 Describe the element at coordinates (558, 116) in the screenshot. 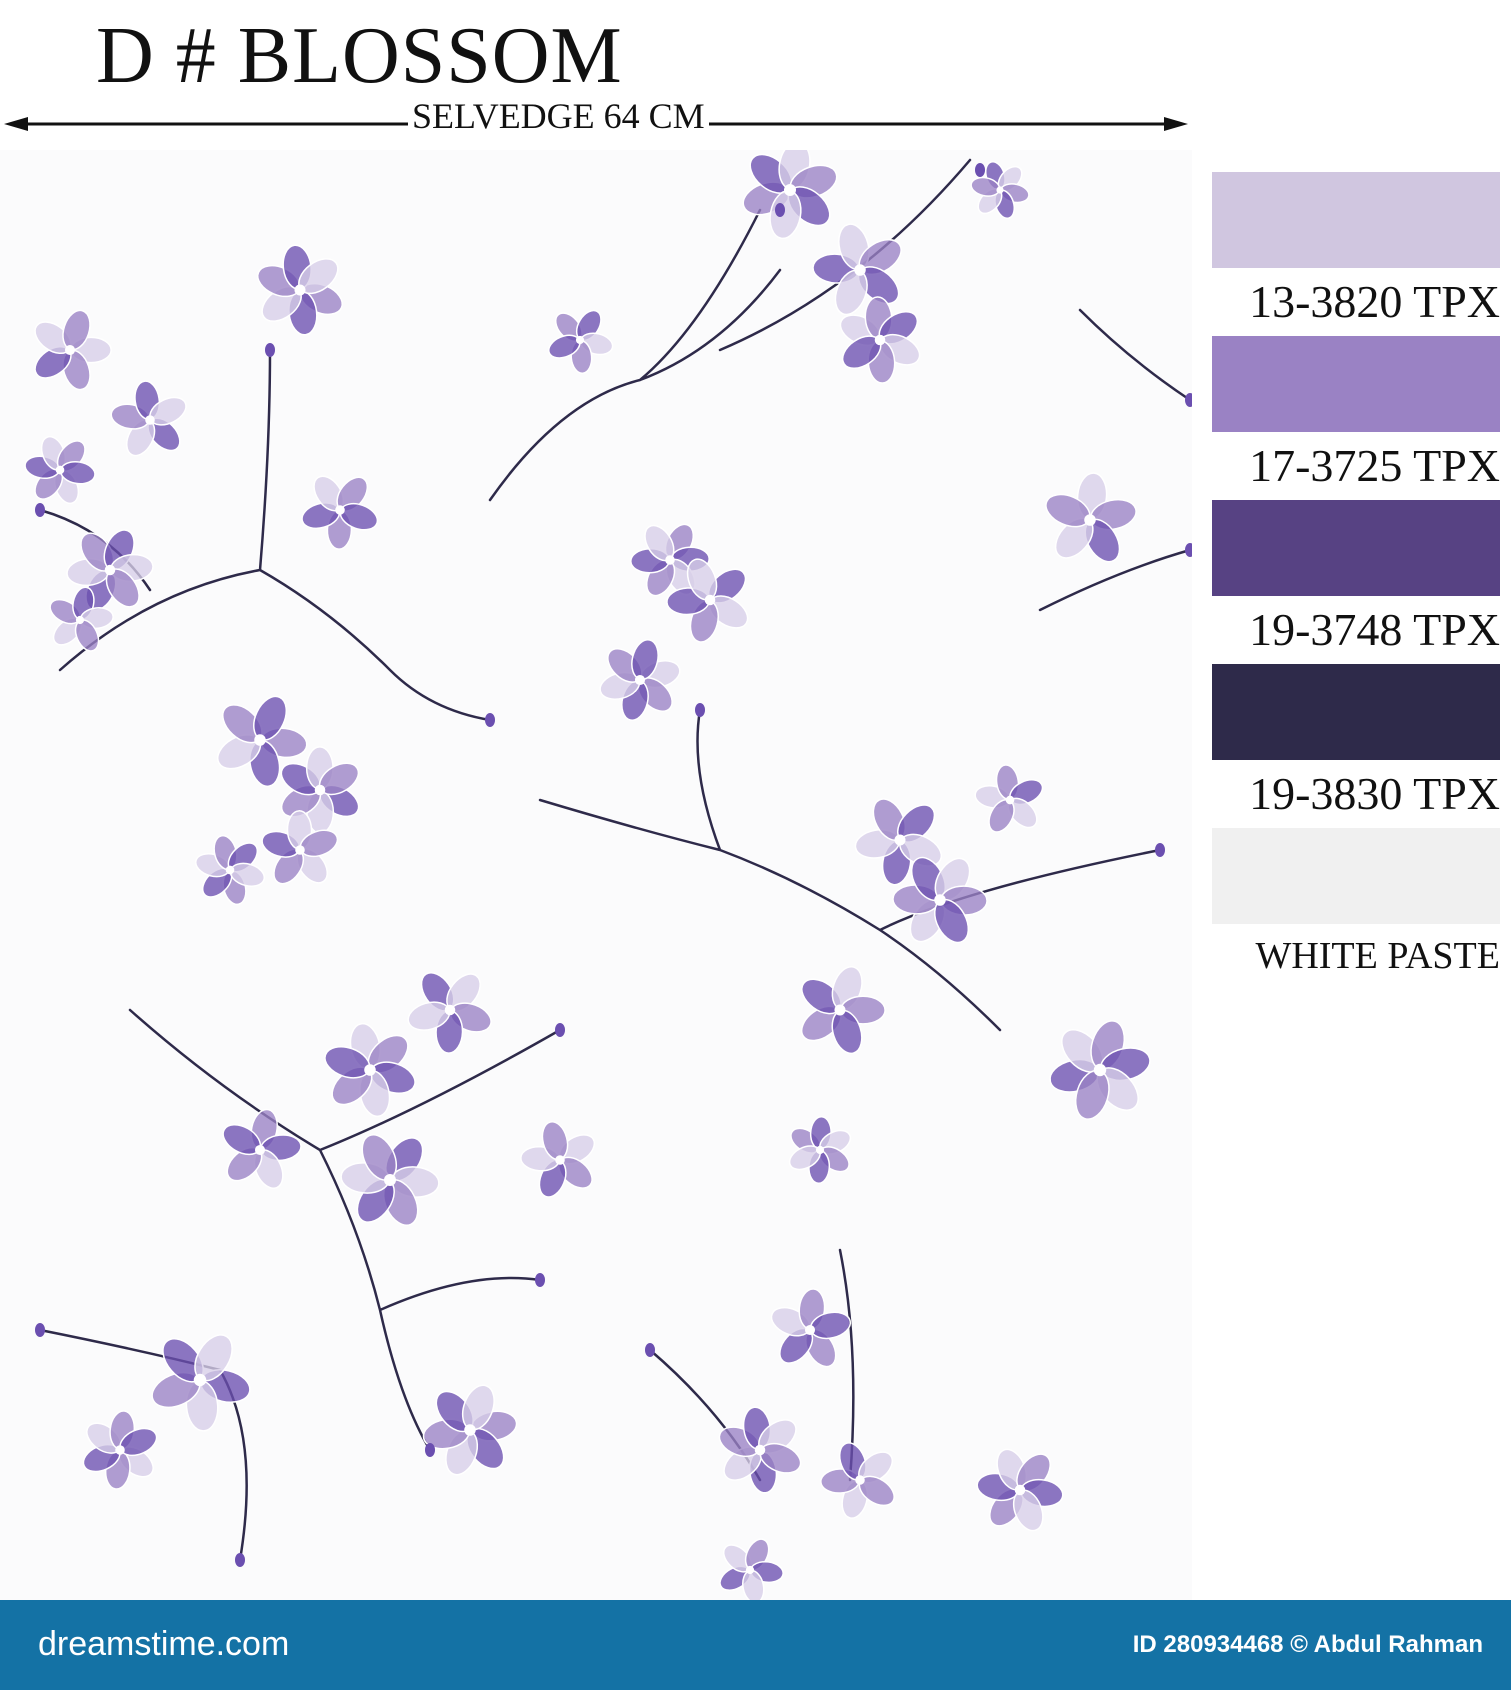

I see `selvedge-label: SELVEDGE 64 CM` at that location.